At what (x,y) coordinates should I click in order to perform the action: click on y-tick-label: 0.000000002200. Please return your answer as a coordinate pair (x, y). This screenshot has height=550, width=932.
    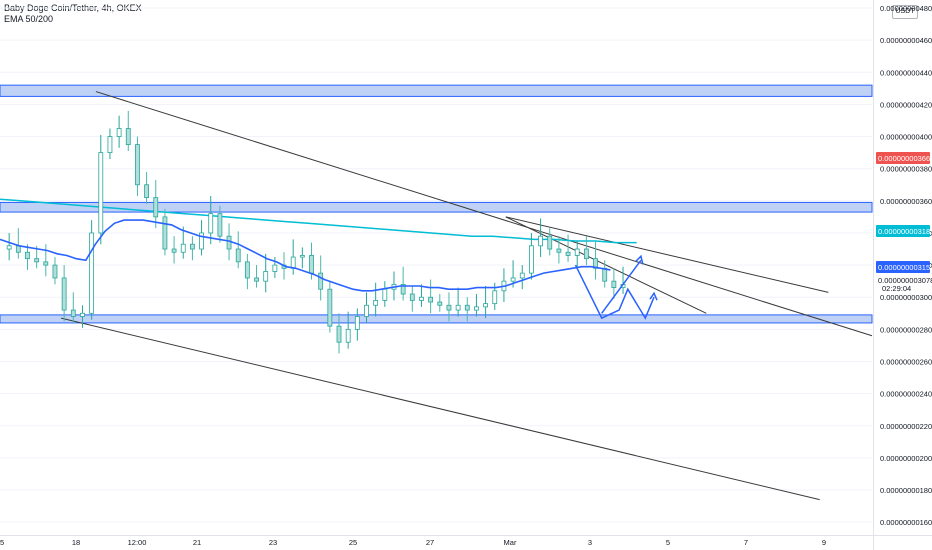
    Looking at the image, I should click on (906, 426).